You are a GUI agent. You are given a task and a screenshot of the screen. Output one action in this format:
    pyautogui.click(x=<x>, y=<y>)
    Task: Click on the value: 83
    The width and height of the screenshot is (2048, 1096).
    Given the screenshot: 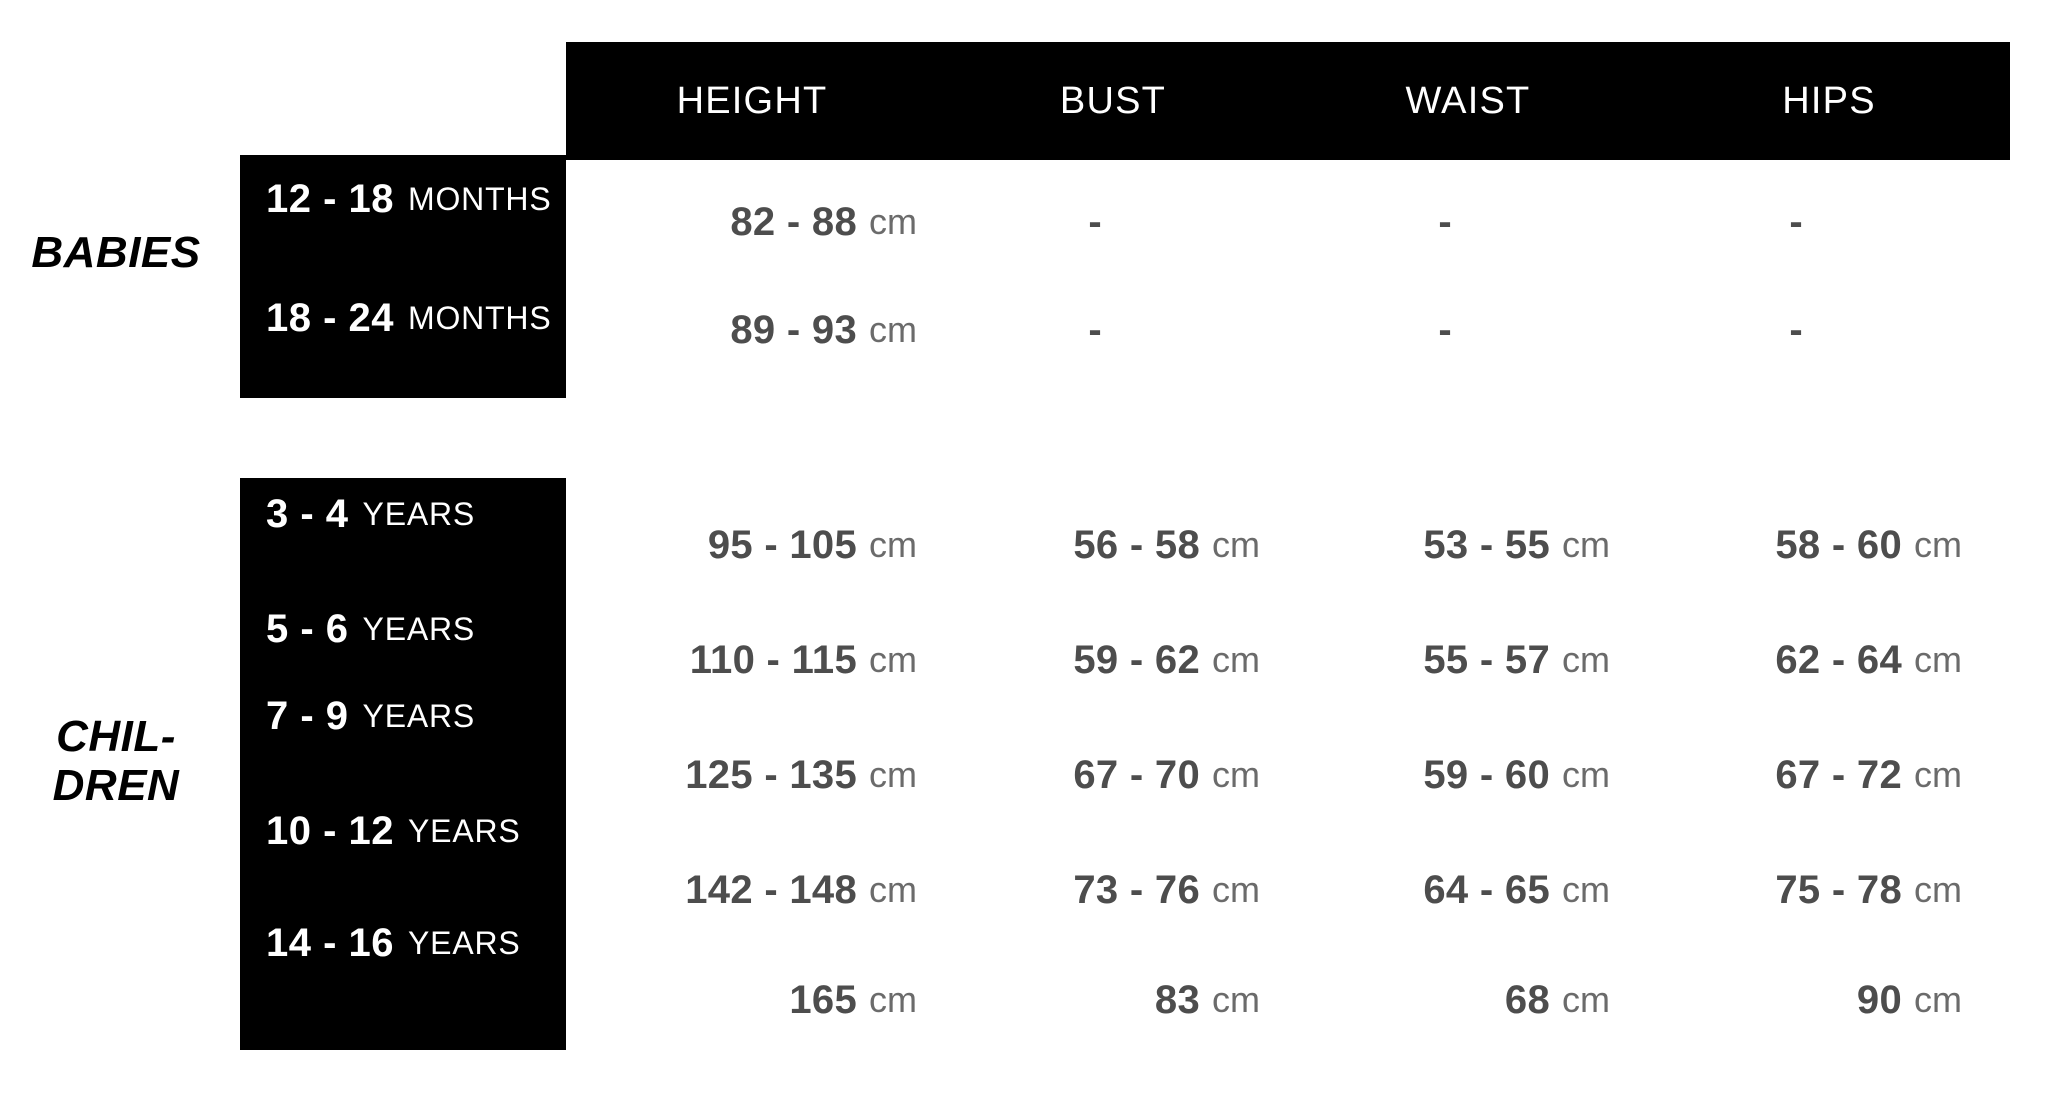 What is the action you would take?
    pyautogui.click(x=1177, y=999)
    